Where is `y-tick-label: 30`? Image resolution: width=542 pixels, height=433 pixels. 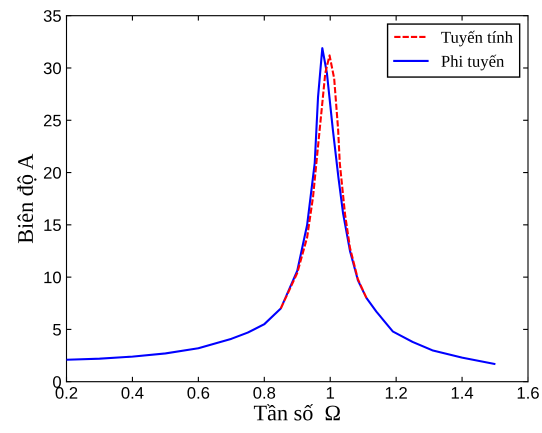 y-tick-label: 30 is located at coordinates (52, 68).